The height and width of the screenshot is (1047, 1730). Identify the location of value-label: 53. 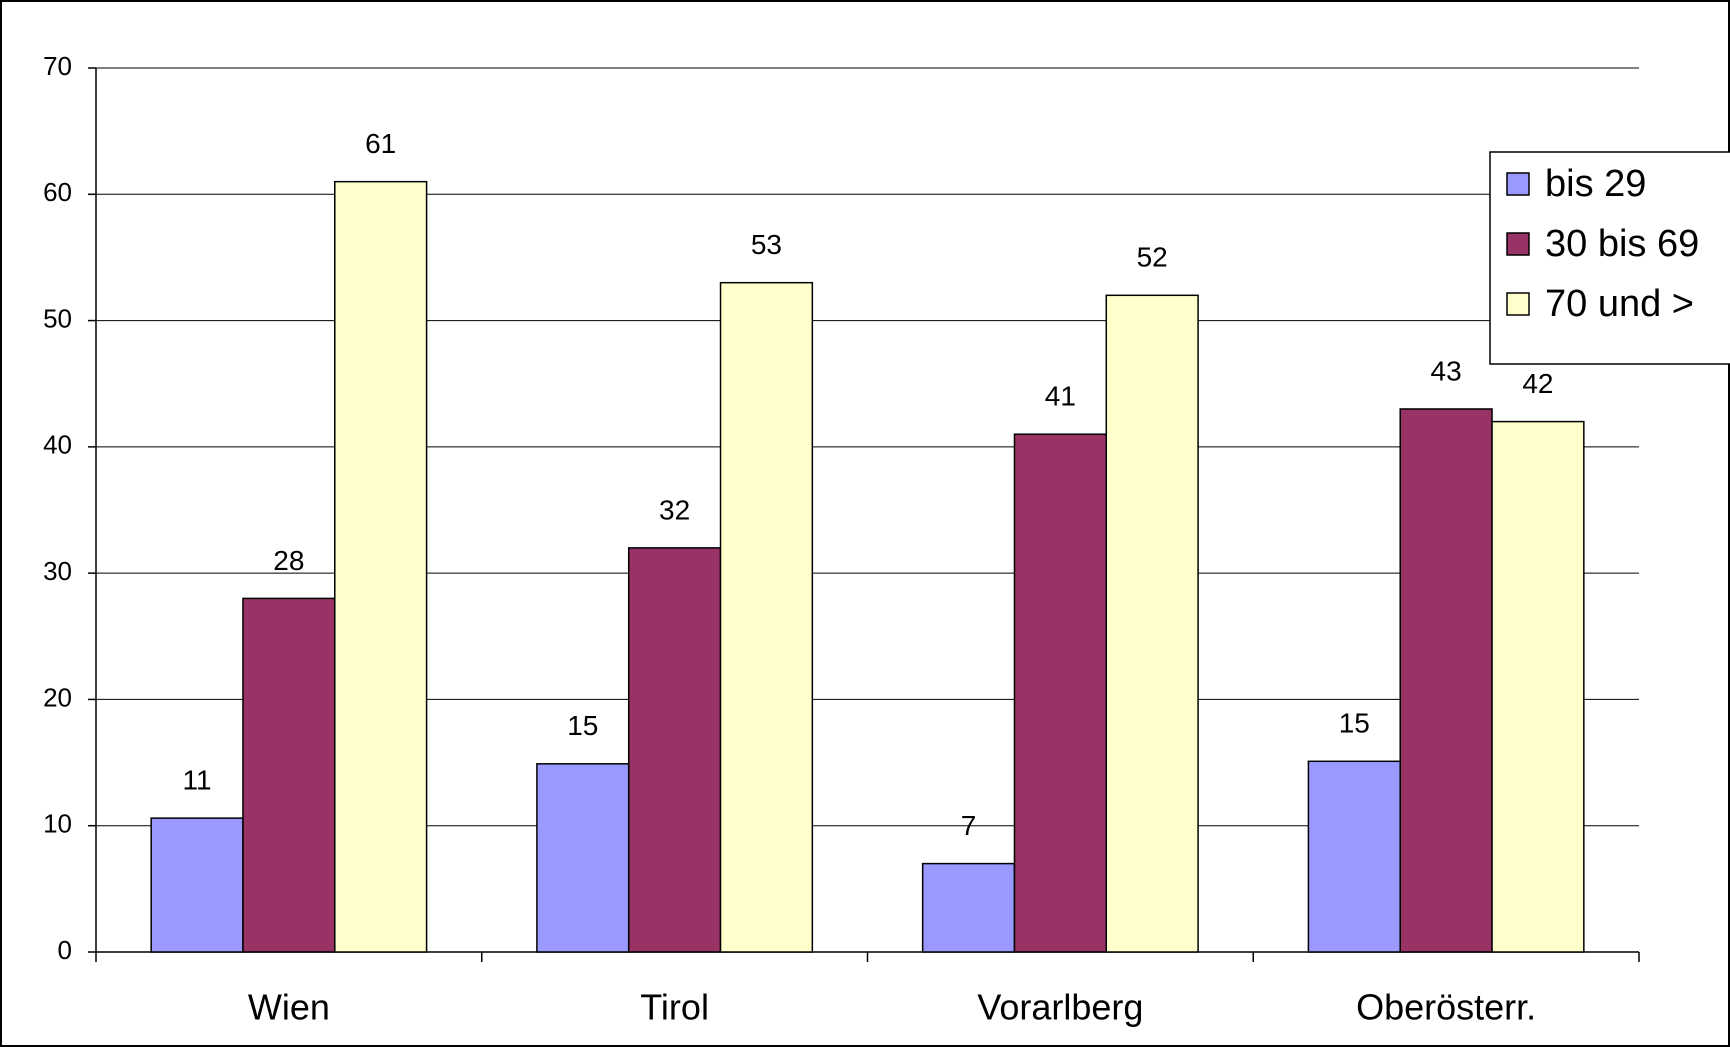
(766, 244).